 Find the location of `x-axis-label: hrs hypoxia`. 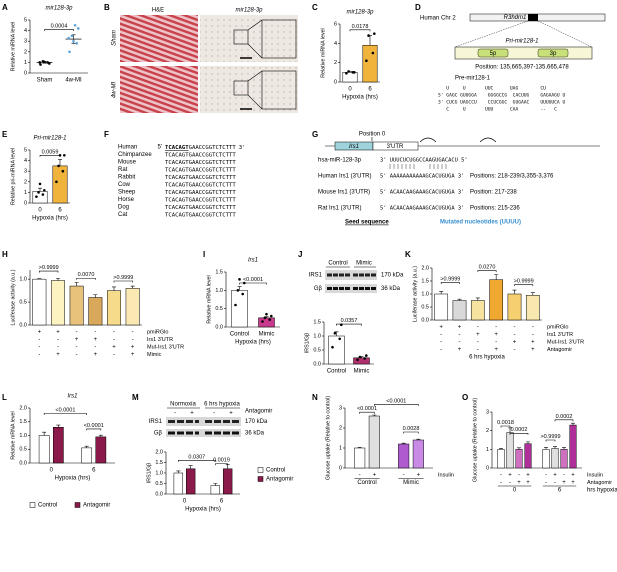

x-axis-label: hrs hypoxia is located at coordinates (602, 491).